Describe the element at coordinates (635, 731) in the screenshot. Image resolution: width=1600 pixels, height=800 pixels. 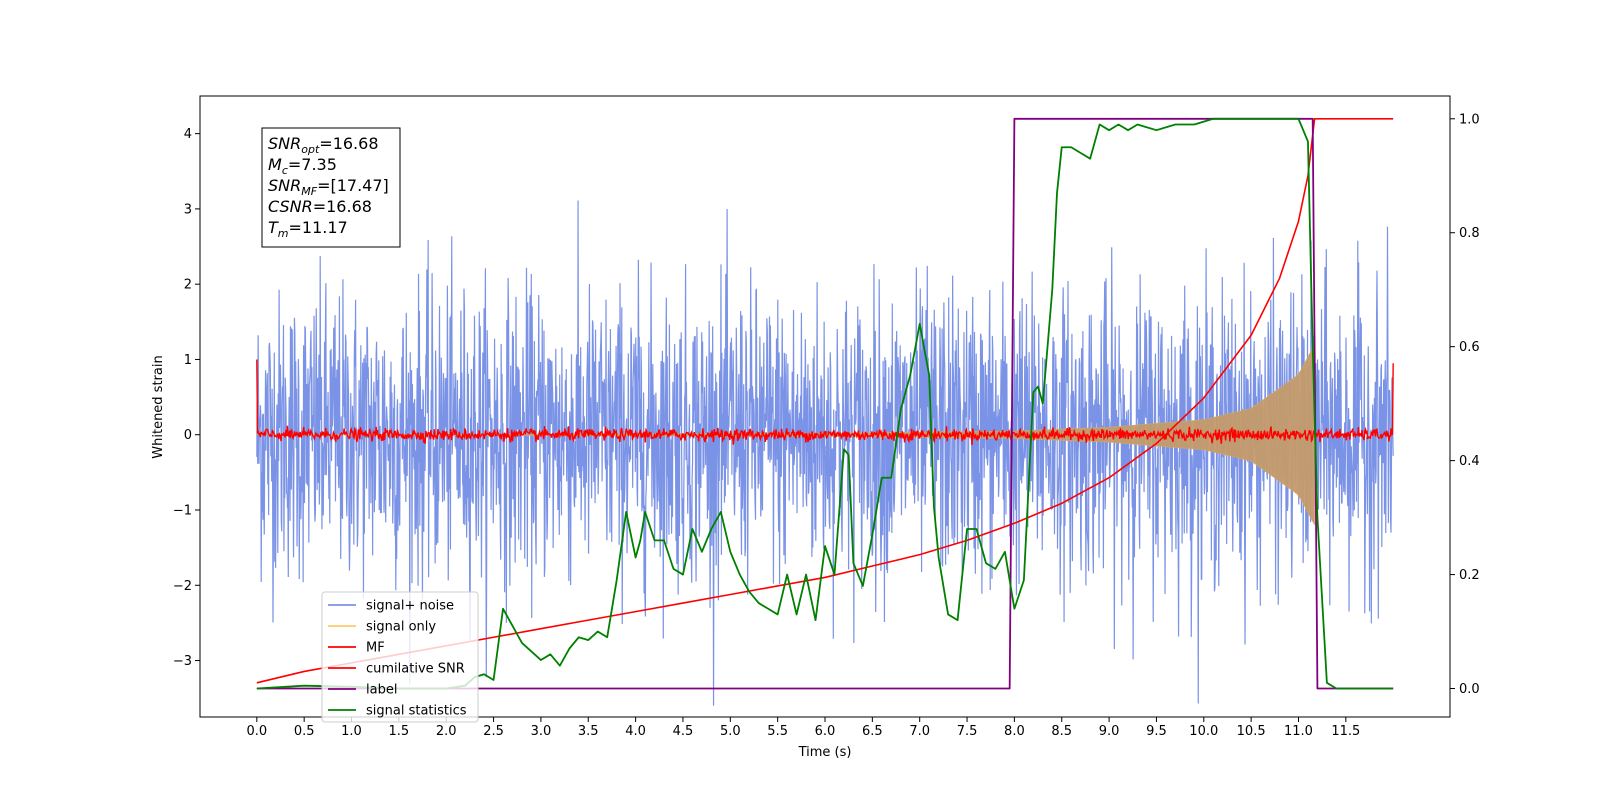
I see `x-tick-label: 4.0` at that location.